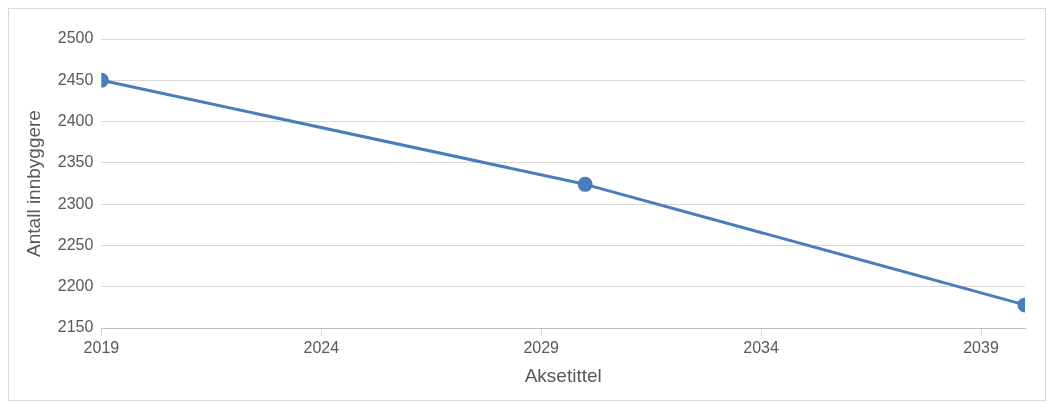 The image size is (1056, 409). What do you see at coordinates (101, 348) in the screenshot?
I see `x-tick-label: 2019` at bounding box center [101, 348].